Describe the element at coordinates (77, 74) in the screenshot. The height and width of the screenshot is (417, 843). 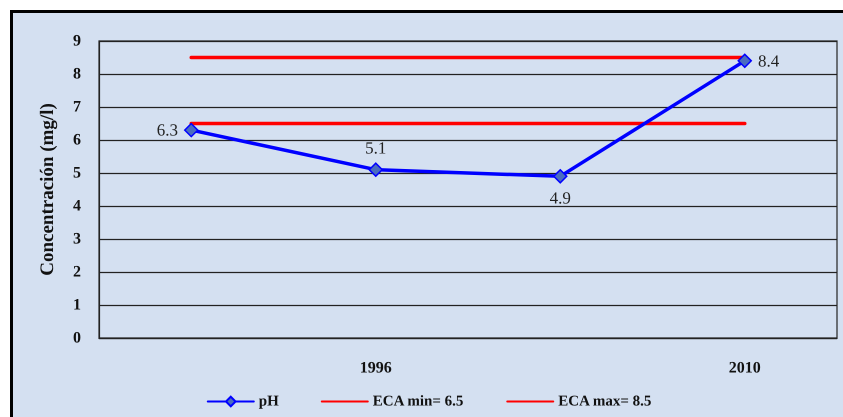
I see `y-tick-label: 8` at that location.